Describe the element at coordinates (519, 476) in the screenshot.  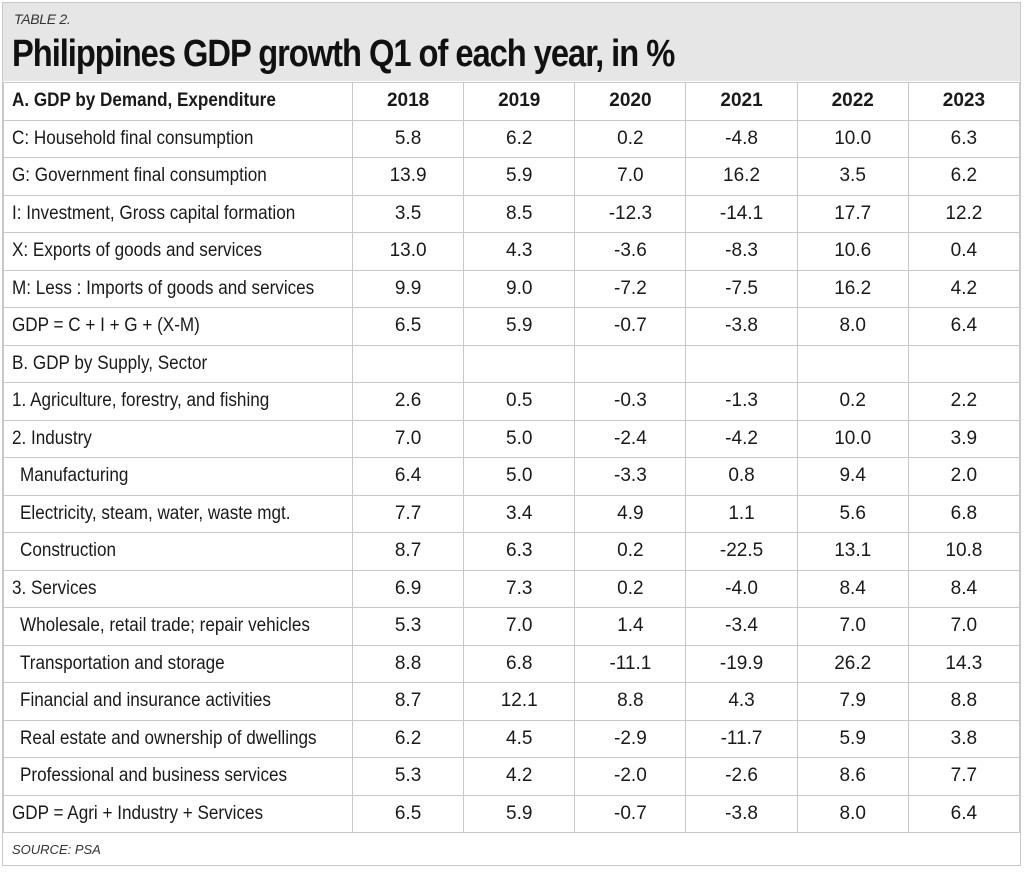
I see `value-cell: 5.0` at that location.